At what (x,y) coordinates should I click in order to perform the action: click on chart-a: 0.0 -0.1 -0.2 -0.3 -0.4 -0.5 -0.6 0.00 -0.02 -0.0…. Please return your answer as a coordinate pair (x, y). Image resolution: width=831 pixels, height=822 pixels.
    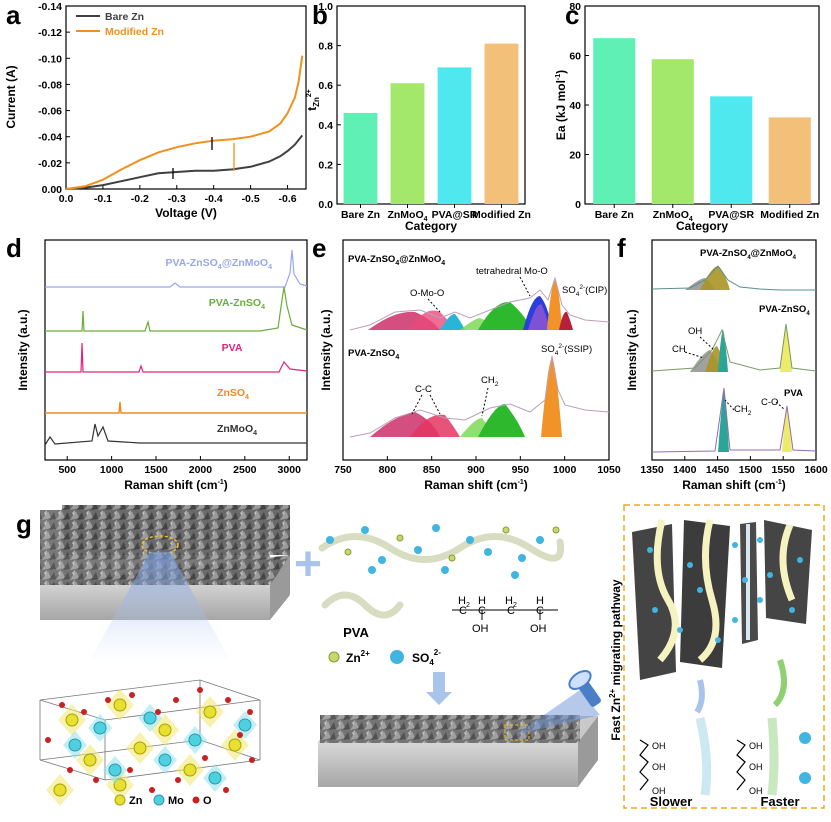
    Looking at the image, I should click on (155, 110).